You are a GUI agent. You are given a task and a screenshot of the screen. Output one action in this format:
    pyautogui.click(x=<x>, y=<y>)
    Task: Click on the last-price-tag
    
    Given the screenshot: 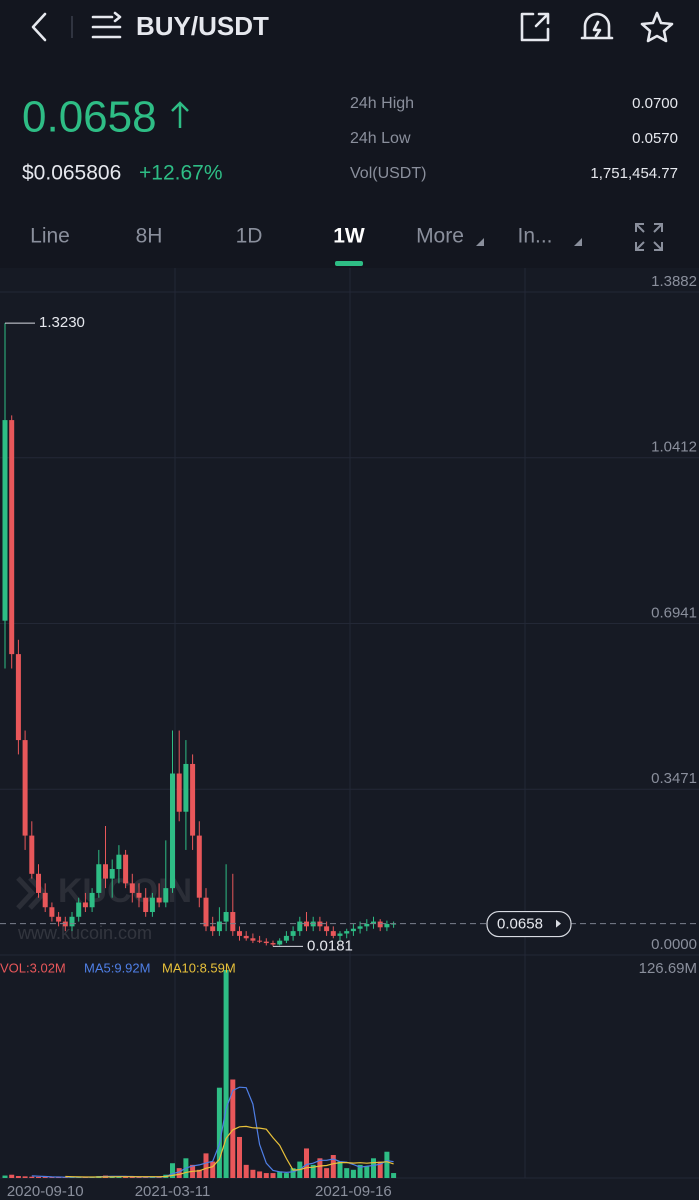 What is the action you would take?
    pyautogui.click(x=529, y=924)
    